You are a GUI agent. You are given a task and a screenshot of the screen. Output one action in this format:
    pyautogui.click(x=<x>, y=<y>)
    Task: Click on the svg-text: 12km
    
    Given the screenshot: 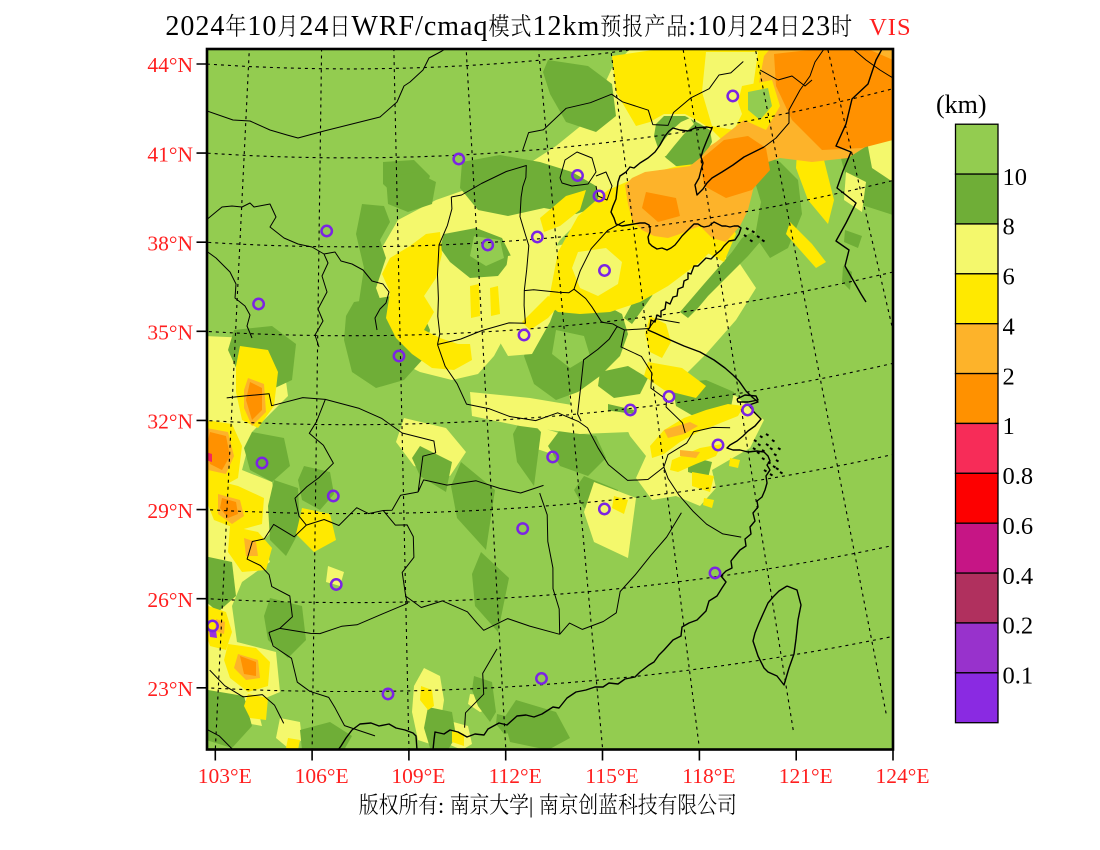 What is the action you would take?
    pyautogui.click(x=567, y=26)
    